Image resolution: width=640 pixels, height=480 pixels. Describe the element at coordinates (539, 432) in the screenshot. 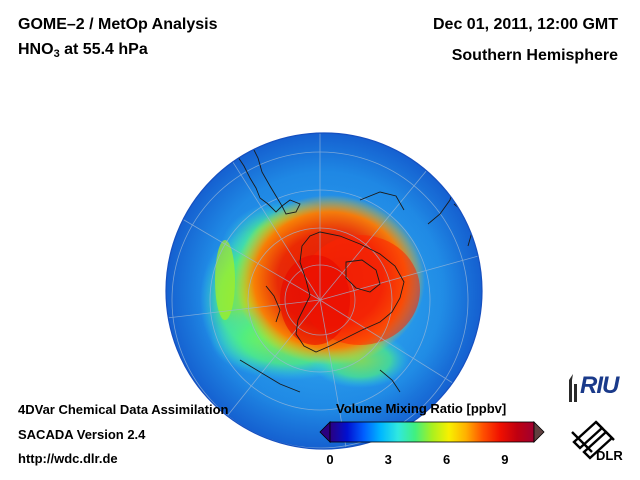

I see `colorbar-over-arrow` at that location.